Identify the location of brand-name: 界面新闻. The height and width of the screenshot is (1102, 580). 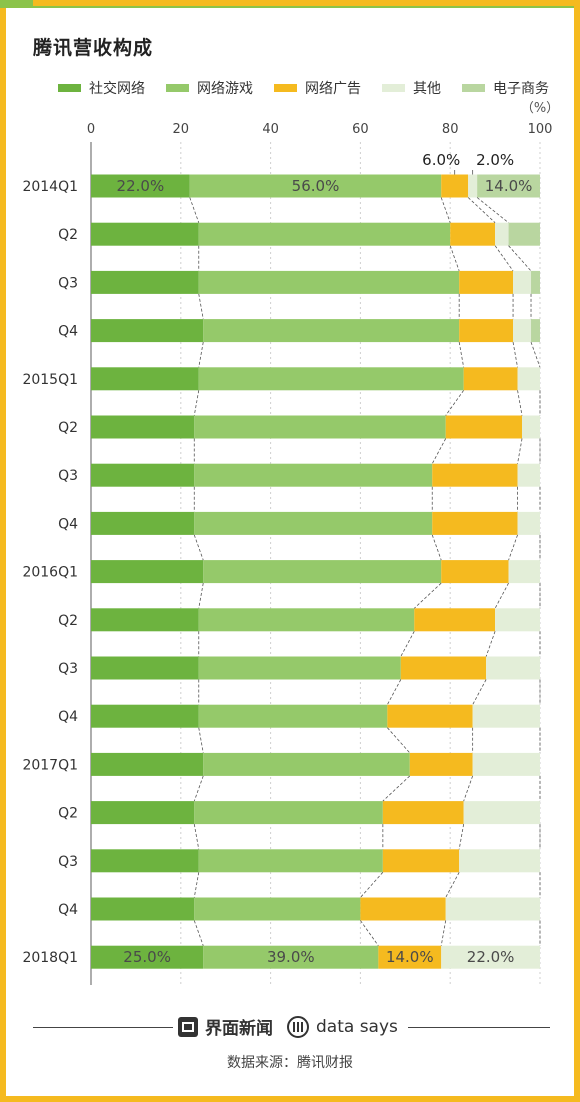
(239, 1029).